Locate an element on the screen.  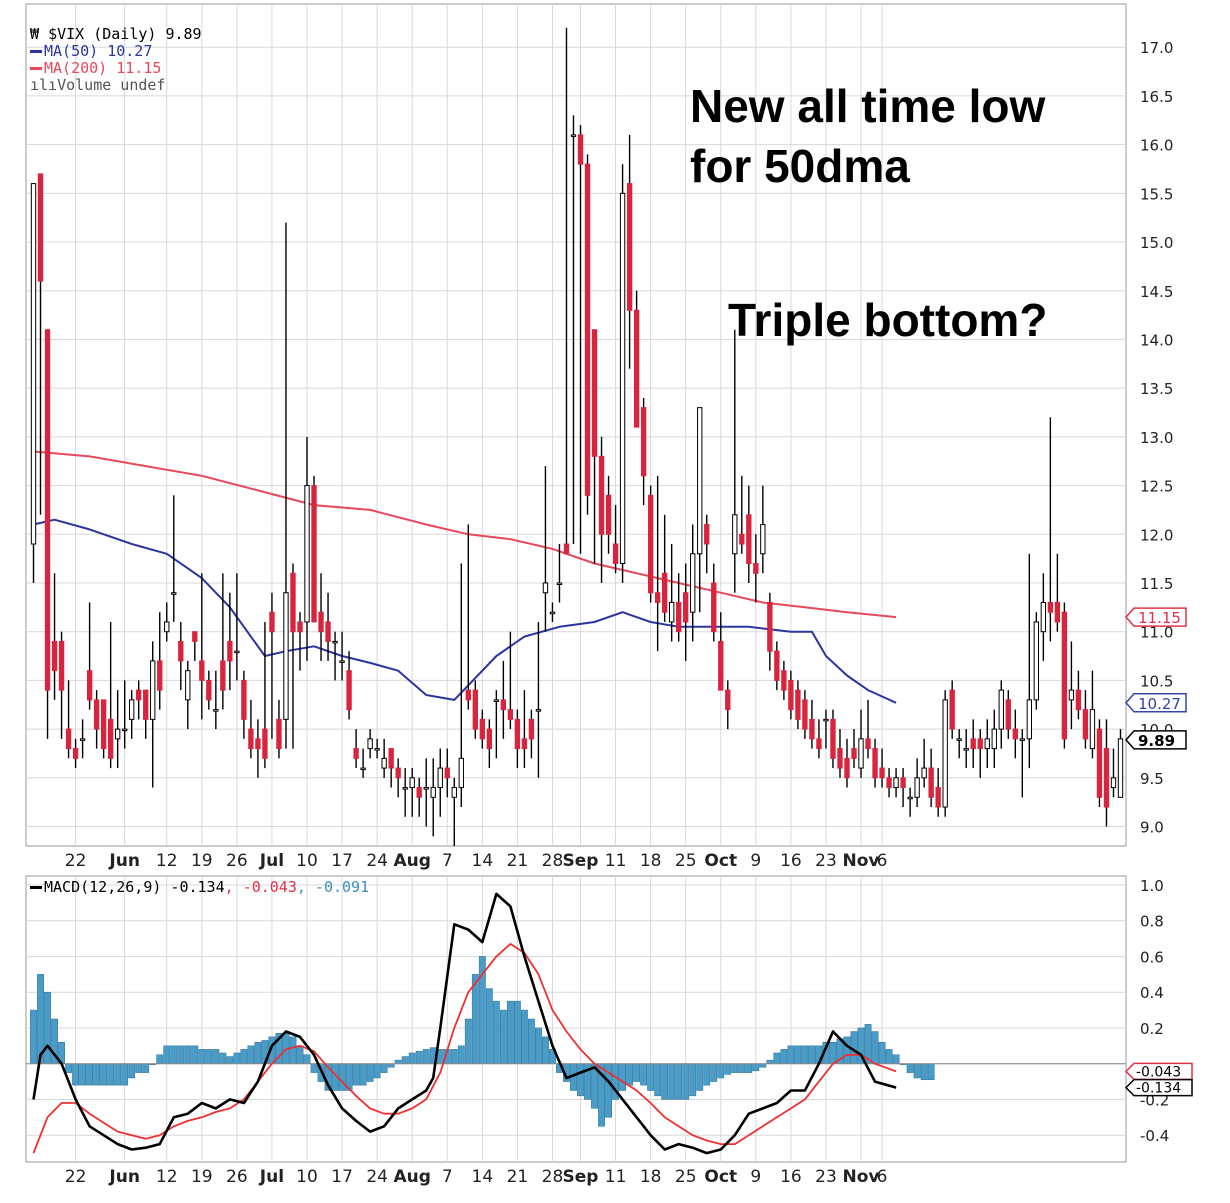
legend-volume: ılıVolume undef is located at coordinates (98, 85).